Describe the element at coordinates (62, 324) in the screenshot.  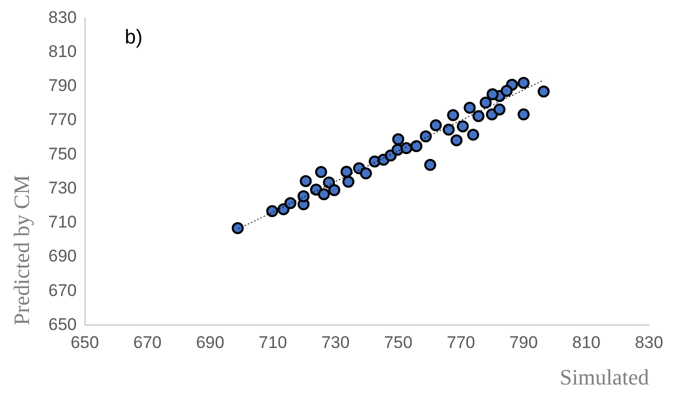
I see `y-tick-label: 650` at that location.